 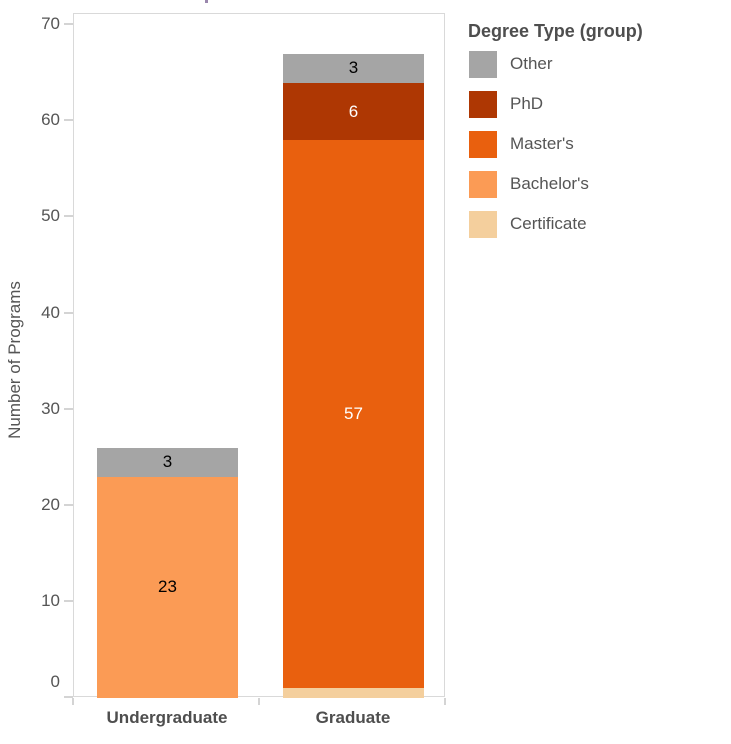 I want to click on y-tick-label-10: 10, so click(x=50, y=600).